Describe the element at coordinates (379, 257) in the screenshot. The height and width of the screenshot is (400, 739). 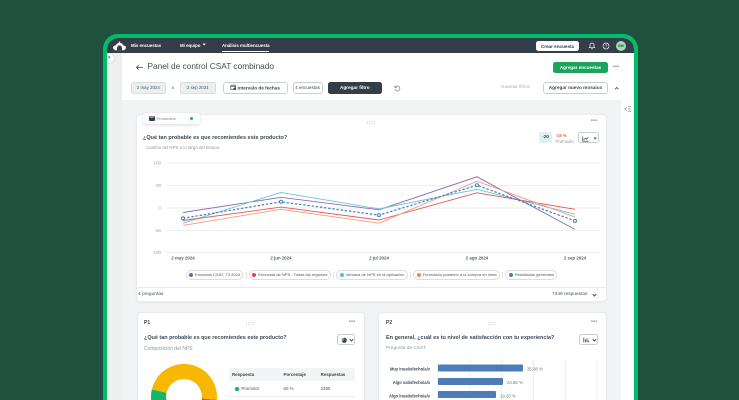
I see `svg-text: 2 jul 2024` at that location.